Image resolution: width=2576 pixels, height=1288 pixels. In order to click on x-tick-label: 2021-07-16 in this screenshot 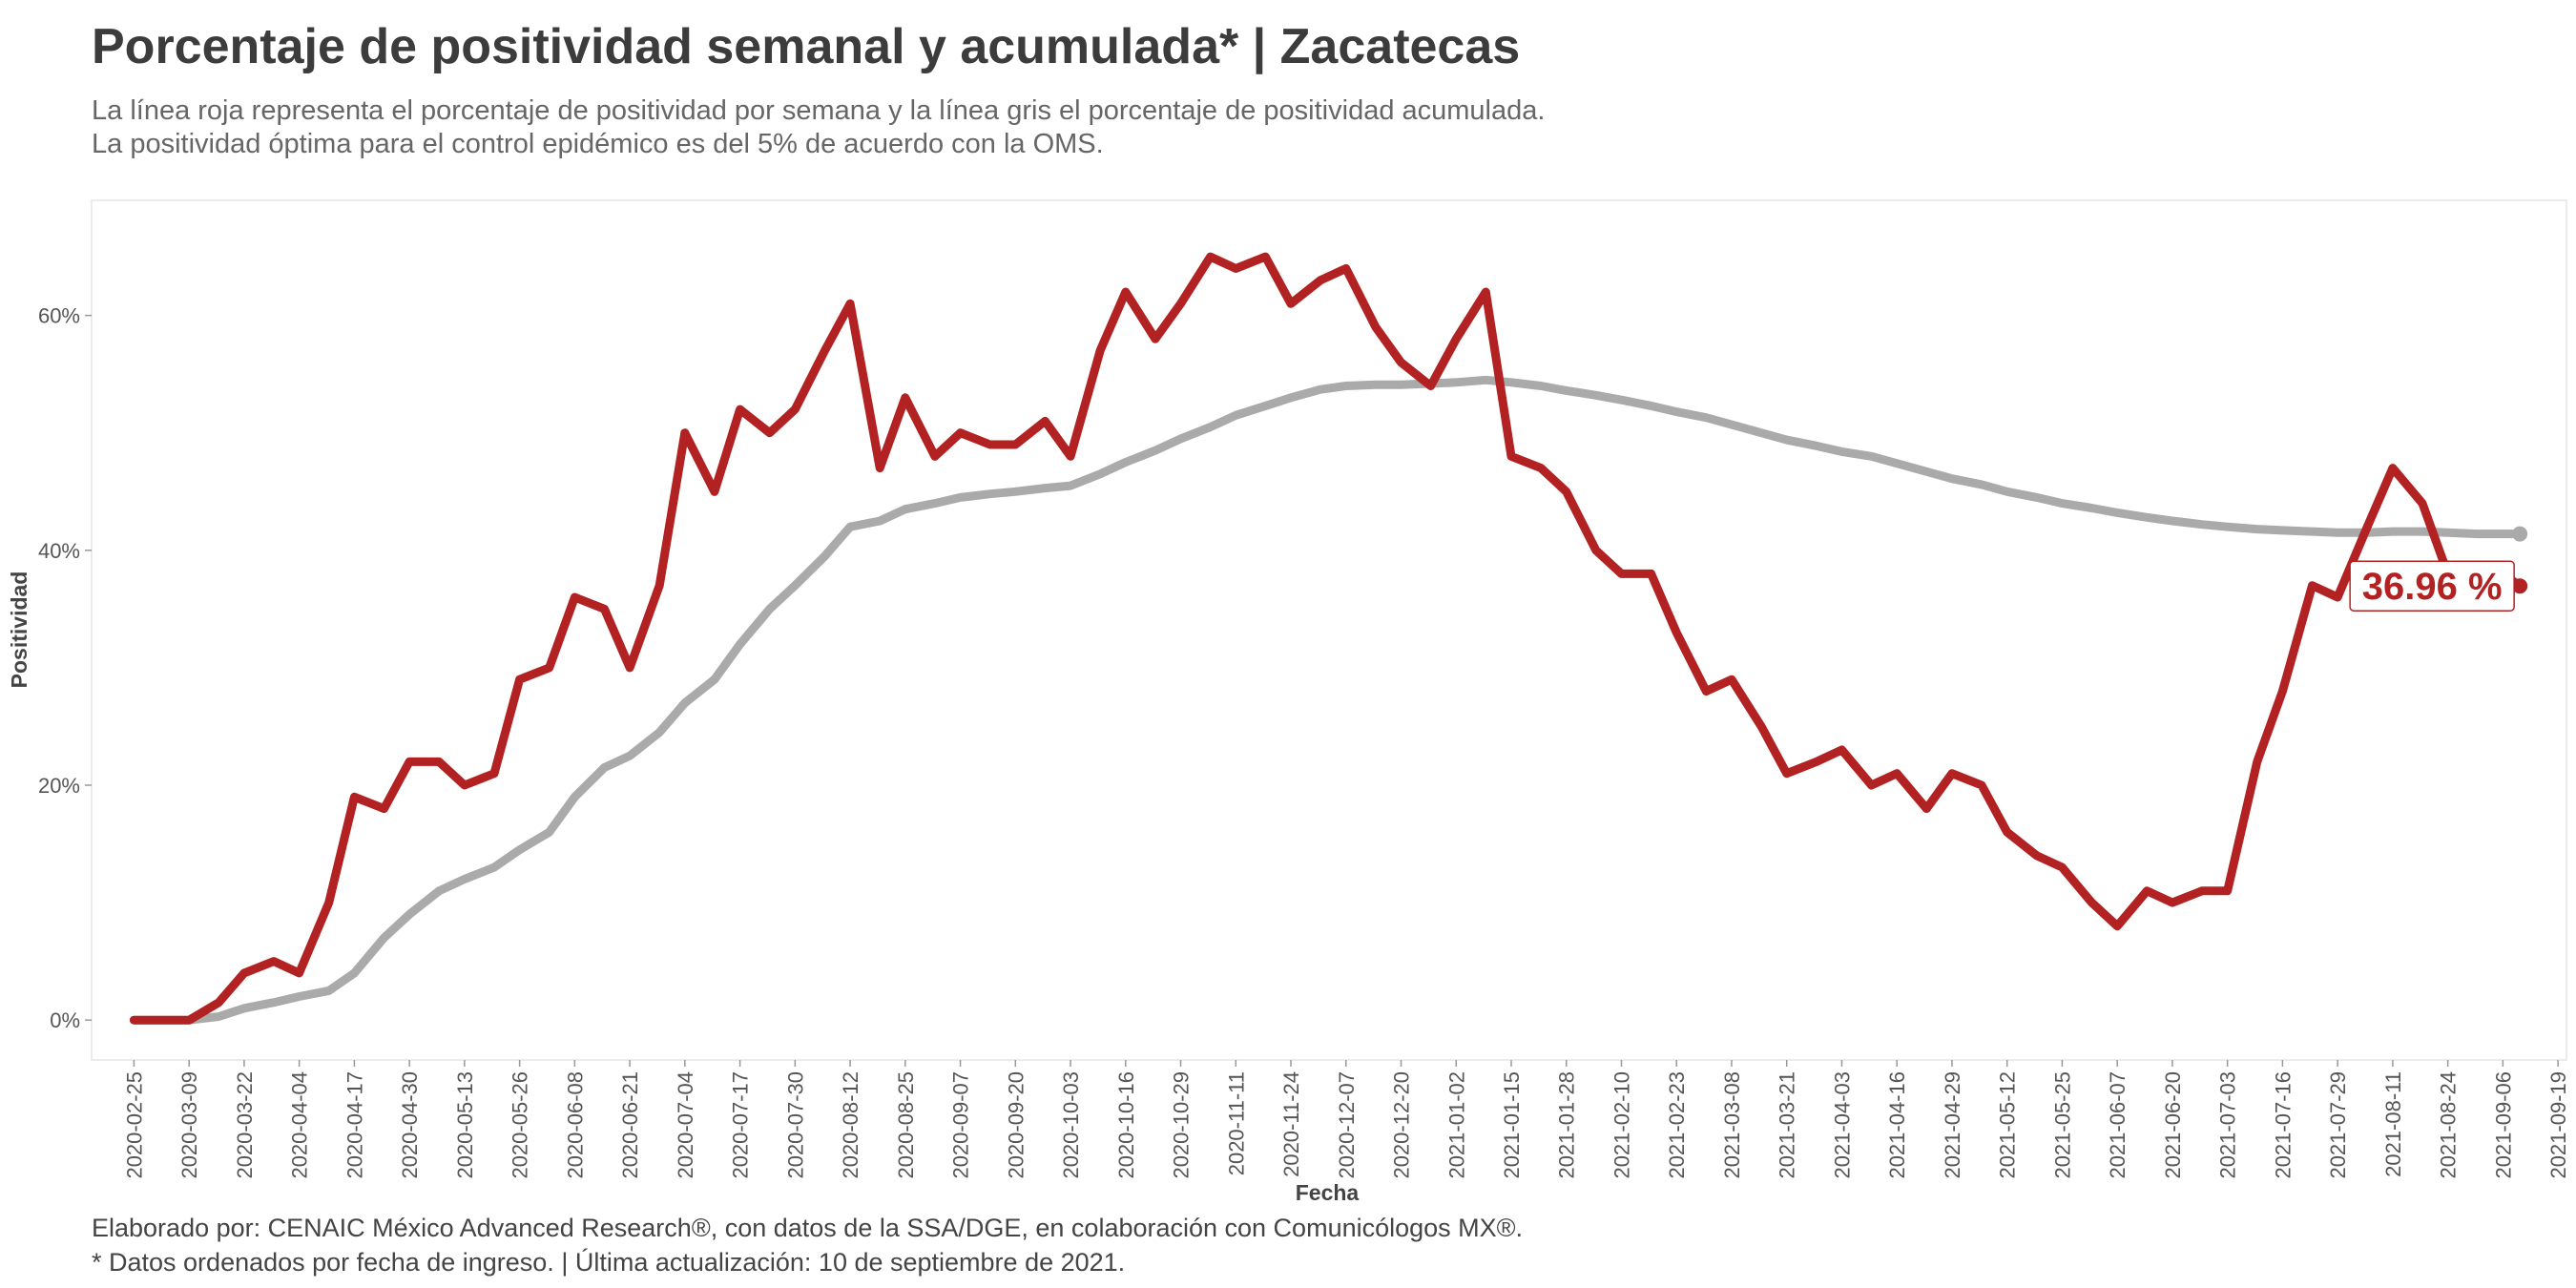, I will do `click(2283, 1125)`.